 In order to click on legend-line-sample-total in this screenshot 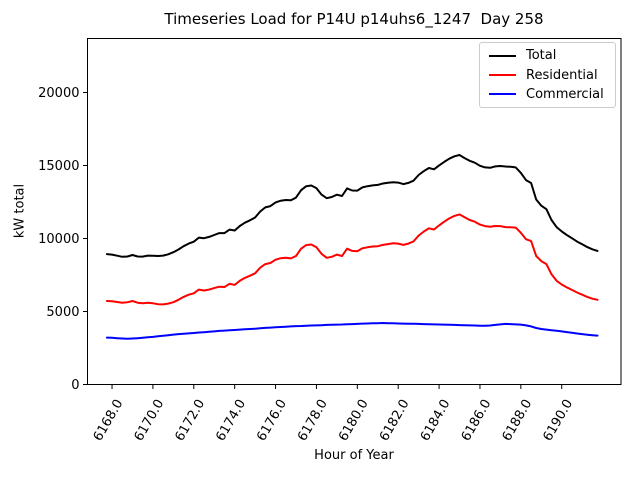, I will do `click(502, 55)`.